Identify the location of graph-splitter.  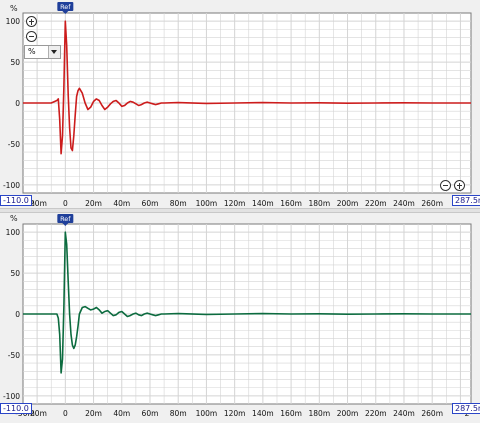
(240, 210).